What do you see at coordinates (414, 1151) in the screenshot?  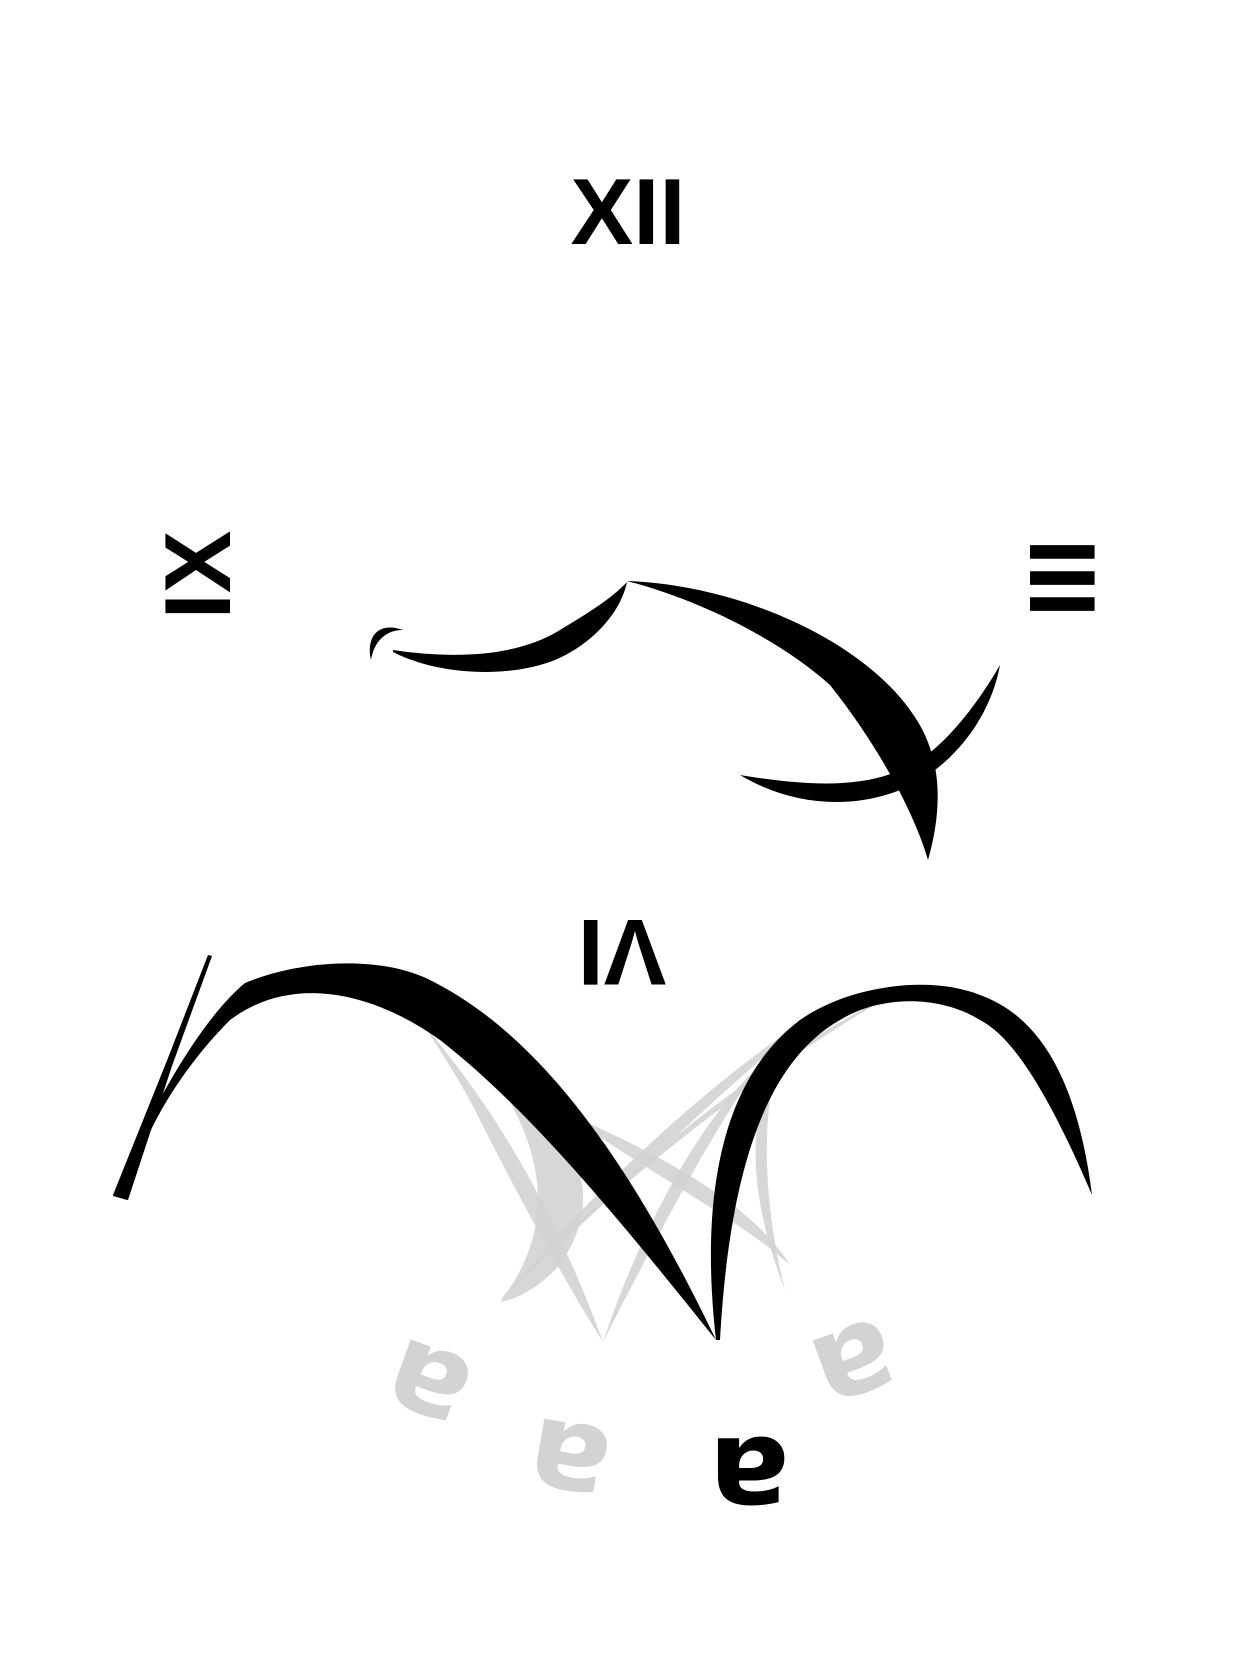 I see `hand-arch-left` at bounding box center [414, 1151].